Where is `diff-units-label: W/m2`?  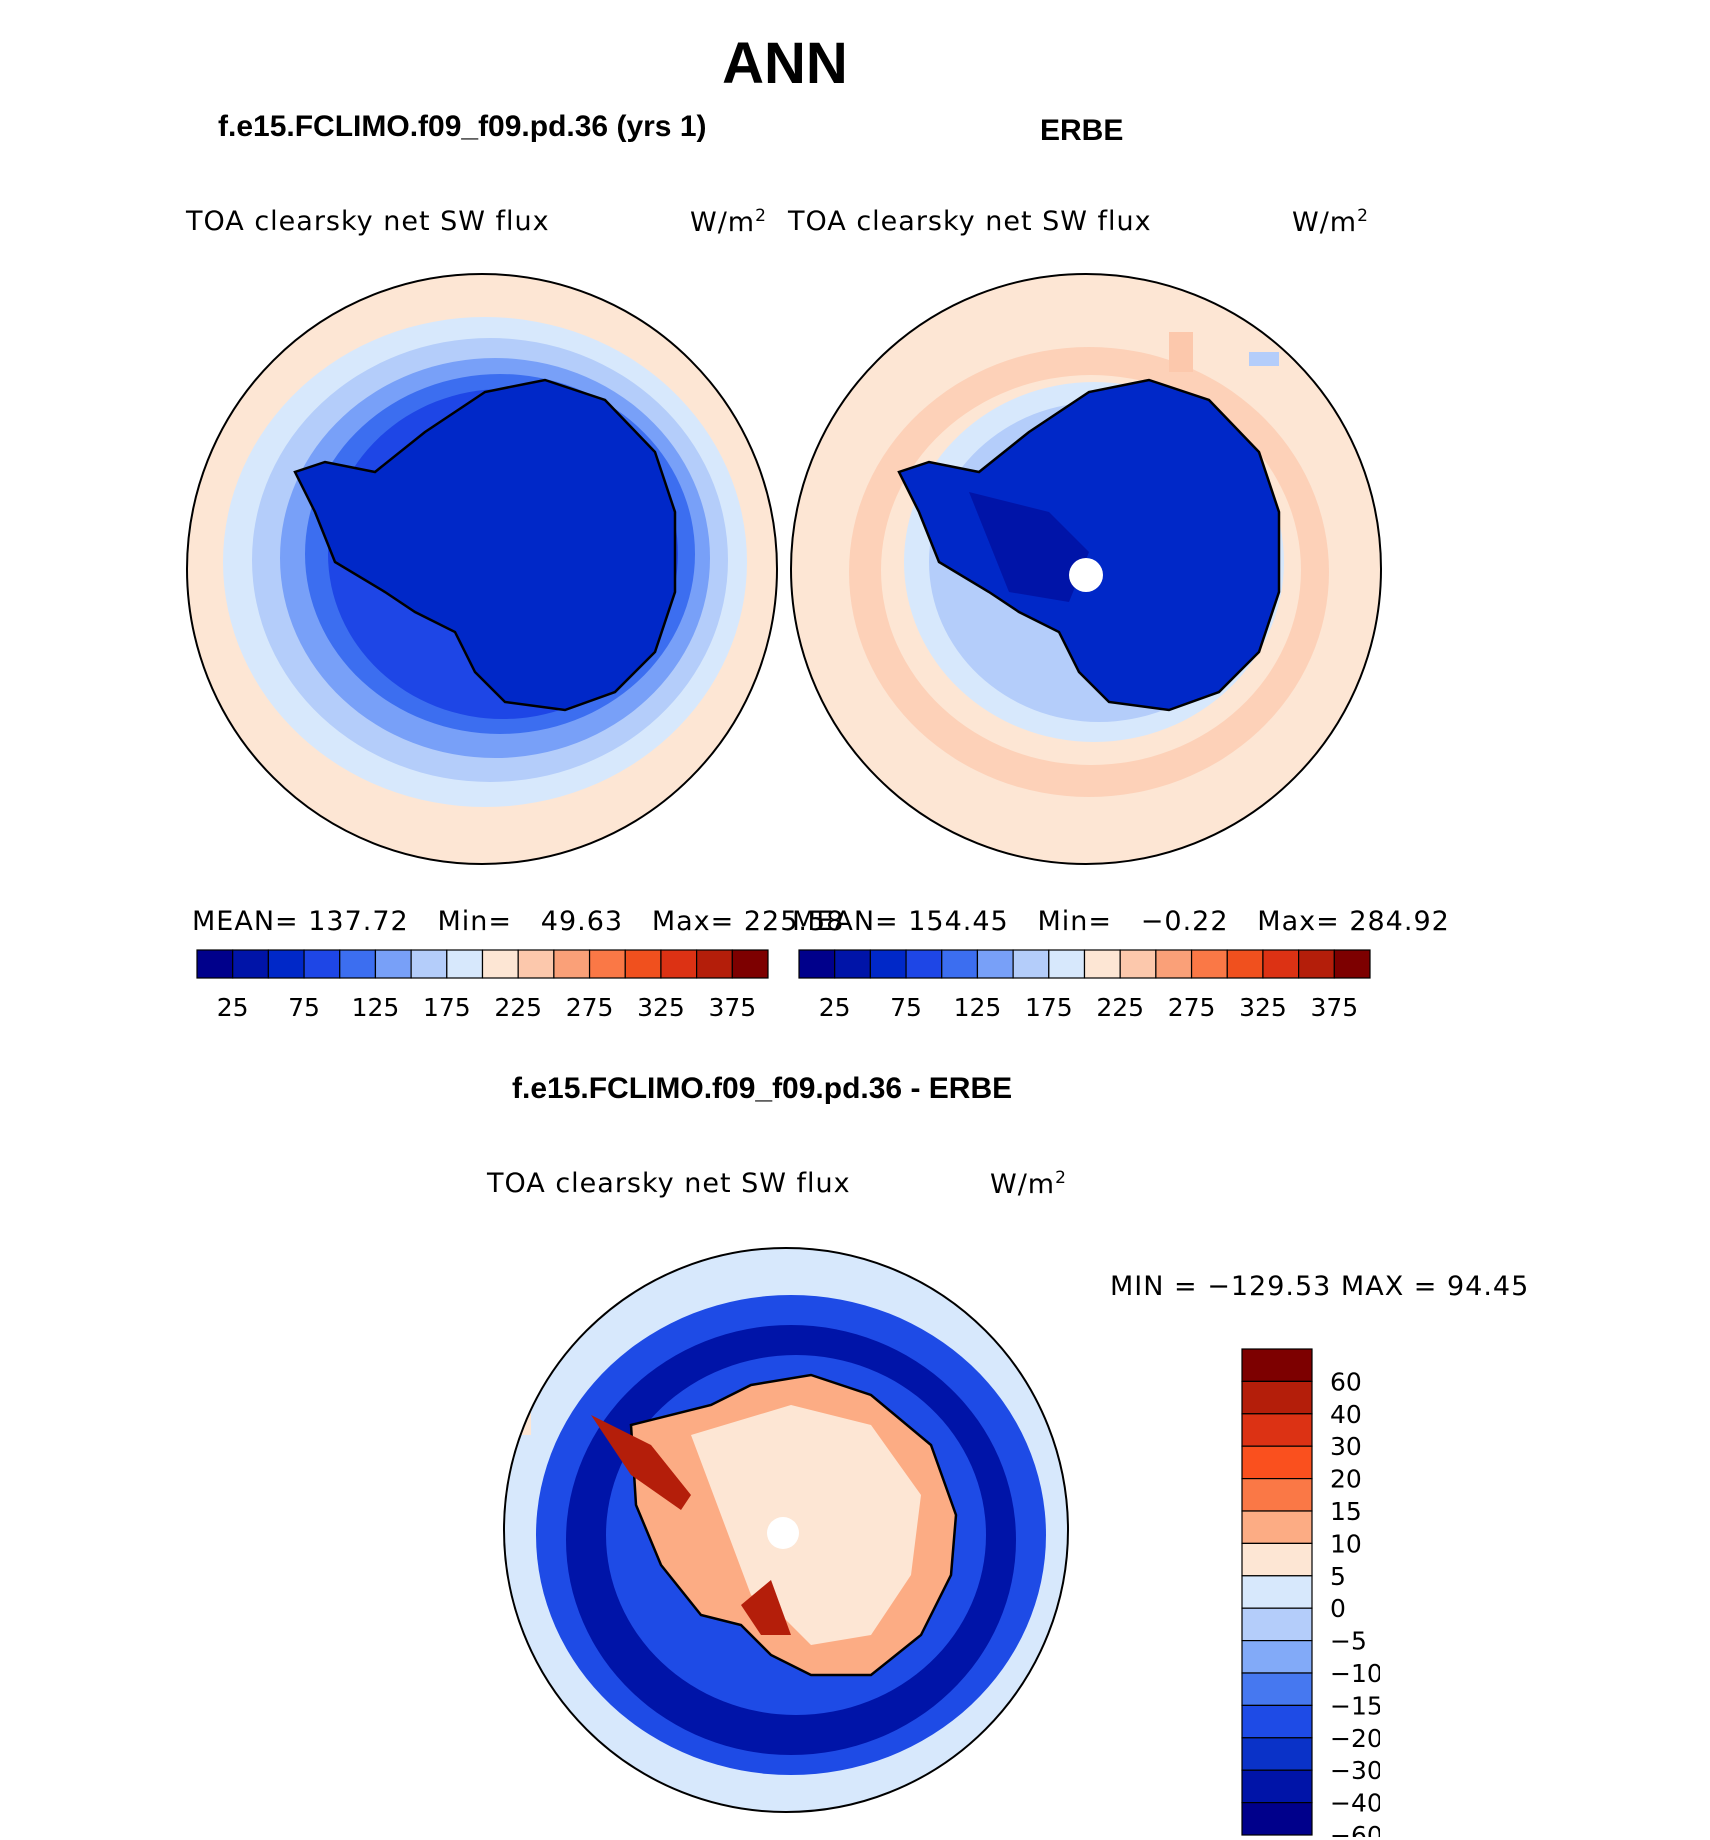
diff-units-label: W/m2 is located at coordinates (1028, 1184).